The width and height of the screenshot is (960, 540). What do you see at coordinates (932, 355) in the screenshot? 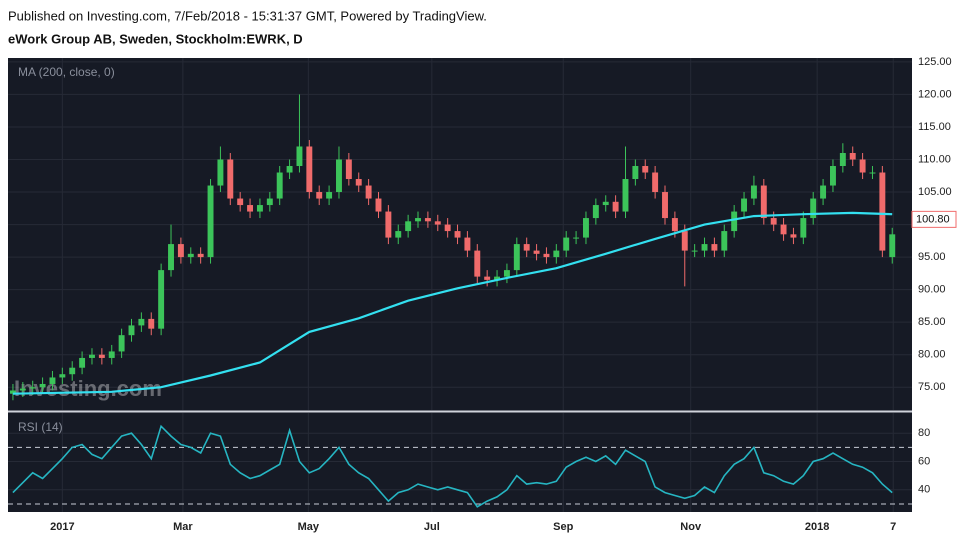
I see `y-tick-label: 80.00` at bounding box center [932, 355].